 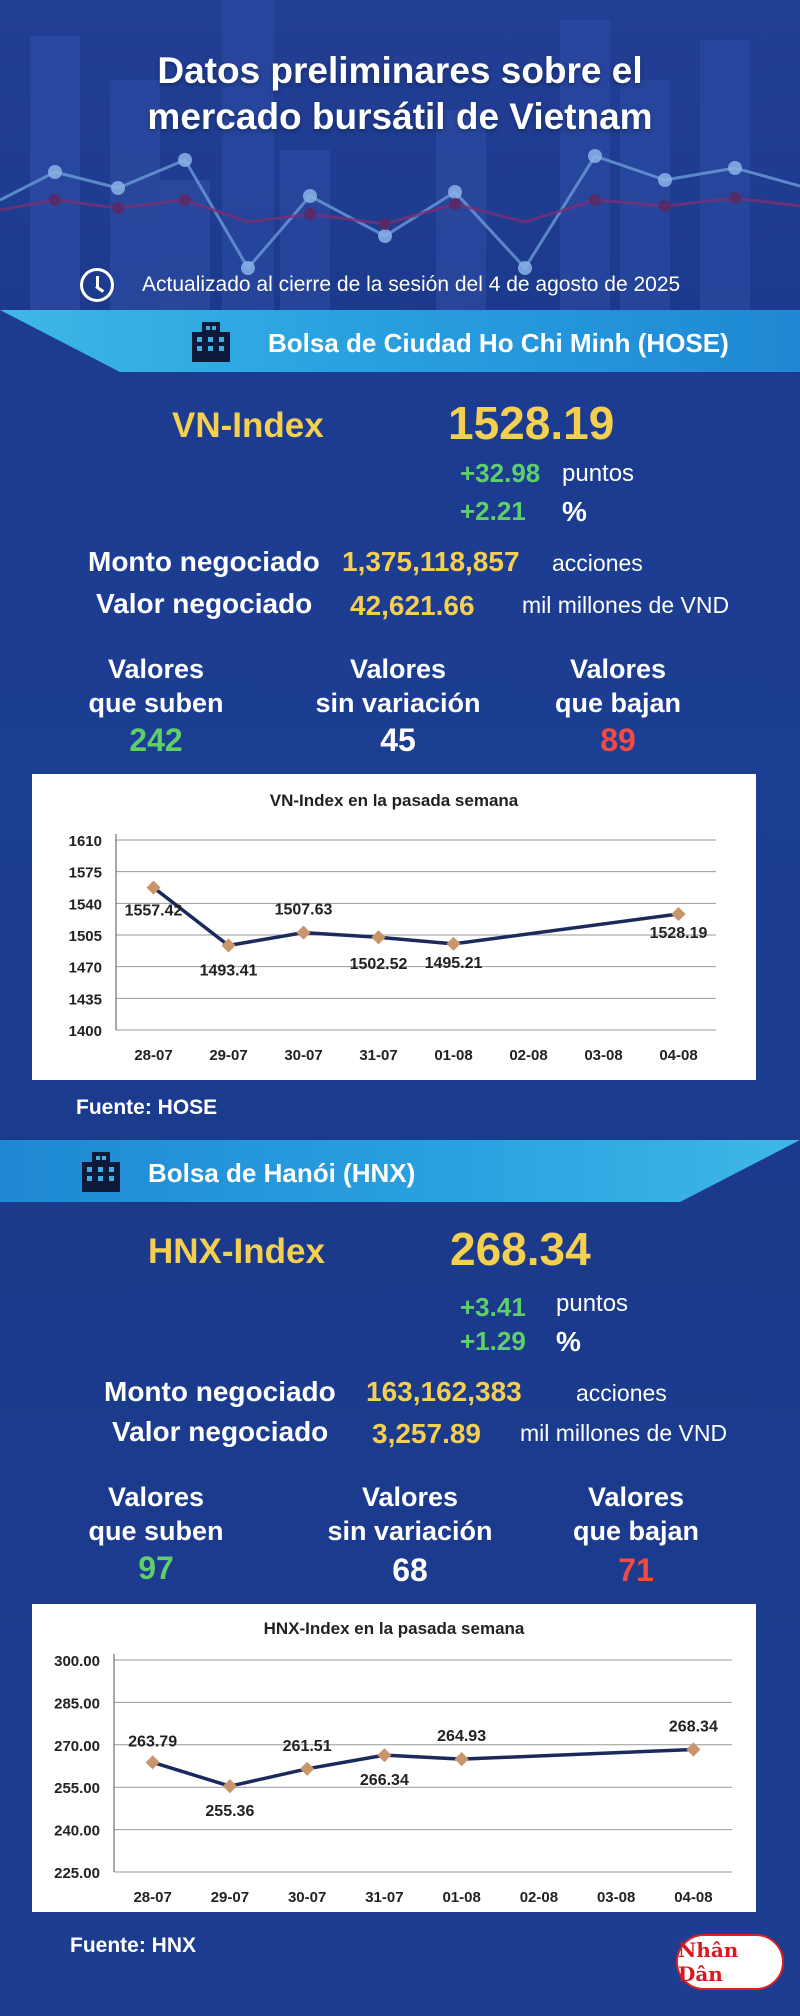 I want to click on hnx-section-title: Bolsa de Hanói (HNX), so click(x=282, y=1173).